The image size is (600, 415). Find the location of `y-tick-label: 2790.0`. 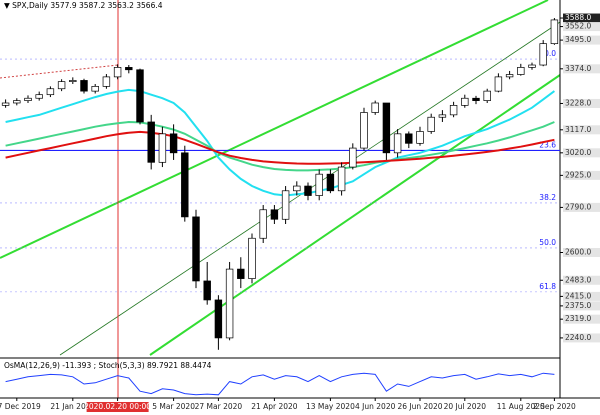

y-tick-label: 2790.0 is located at coordinates (578, 206).